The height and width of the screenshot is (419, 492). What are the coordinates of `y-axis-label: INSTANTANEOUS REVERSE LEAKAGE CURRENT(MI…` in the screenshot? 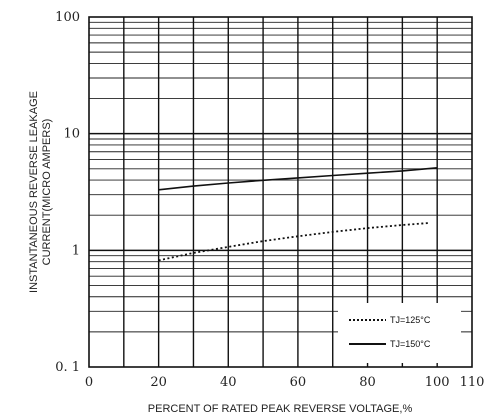 It's located at (40, 192).